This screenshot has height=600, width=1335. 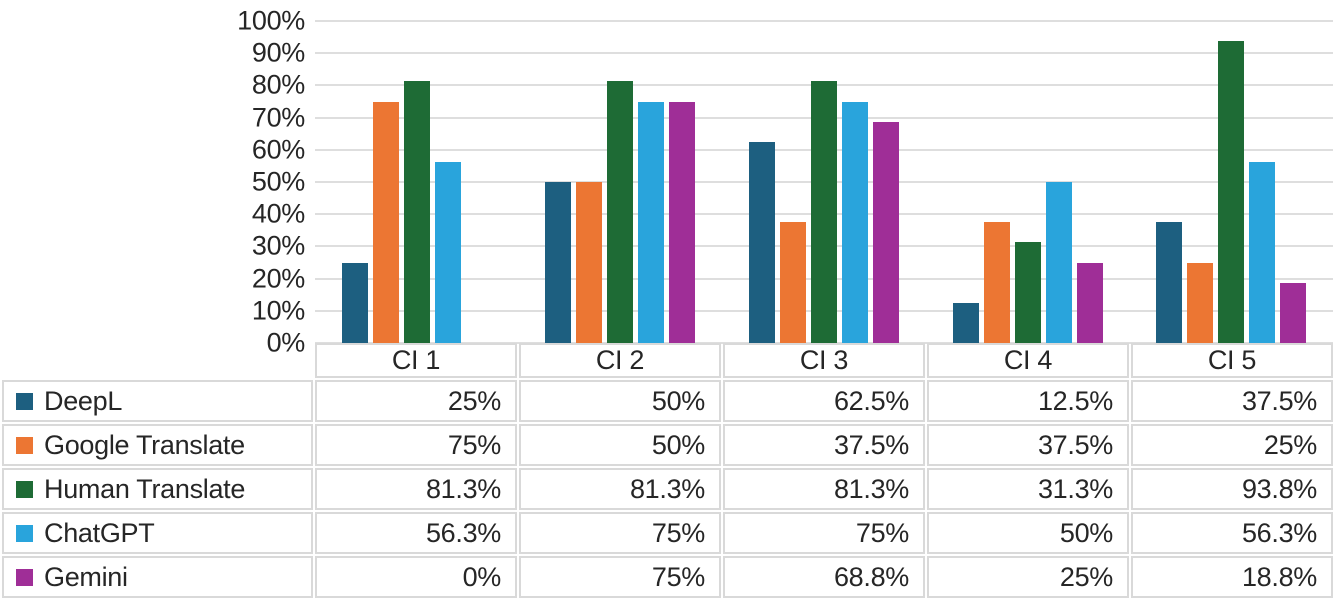 I want to click on table-corner-cell, so click(x=157, y=360).